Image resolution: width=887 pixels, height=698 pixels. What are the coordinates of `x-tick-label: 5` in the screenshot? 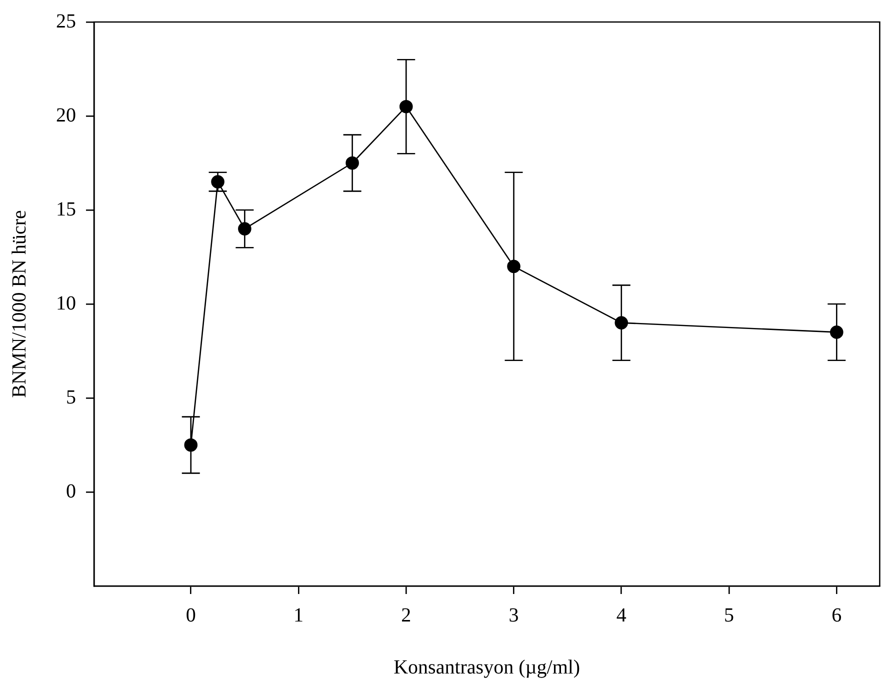 It's located at (729, 615).